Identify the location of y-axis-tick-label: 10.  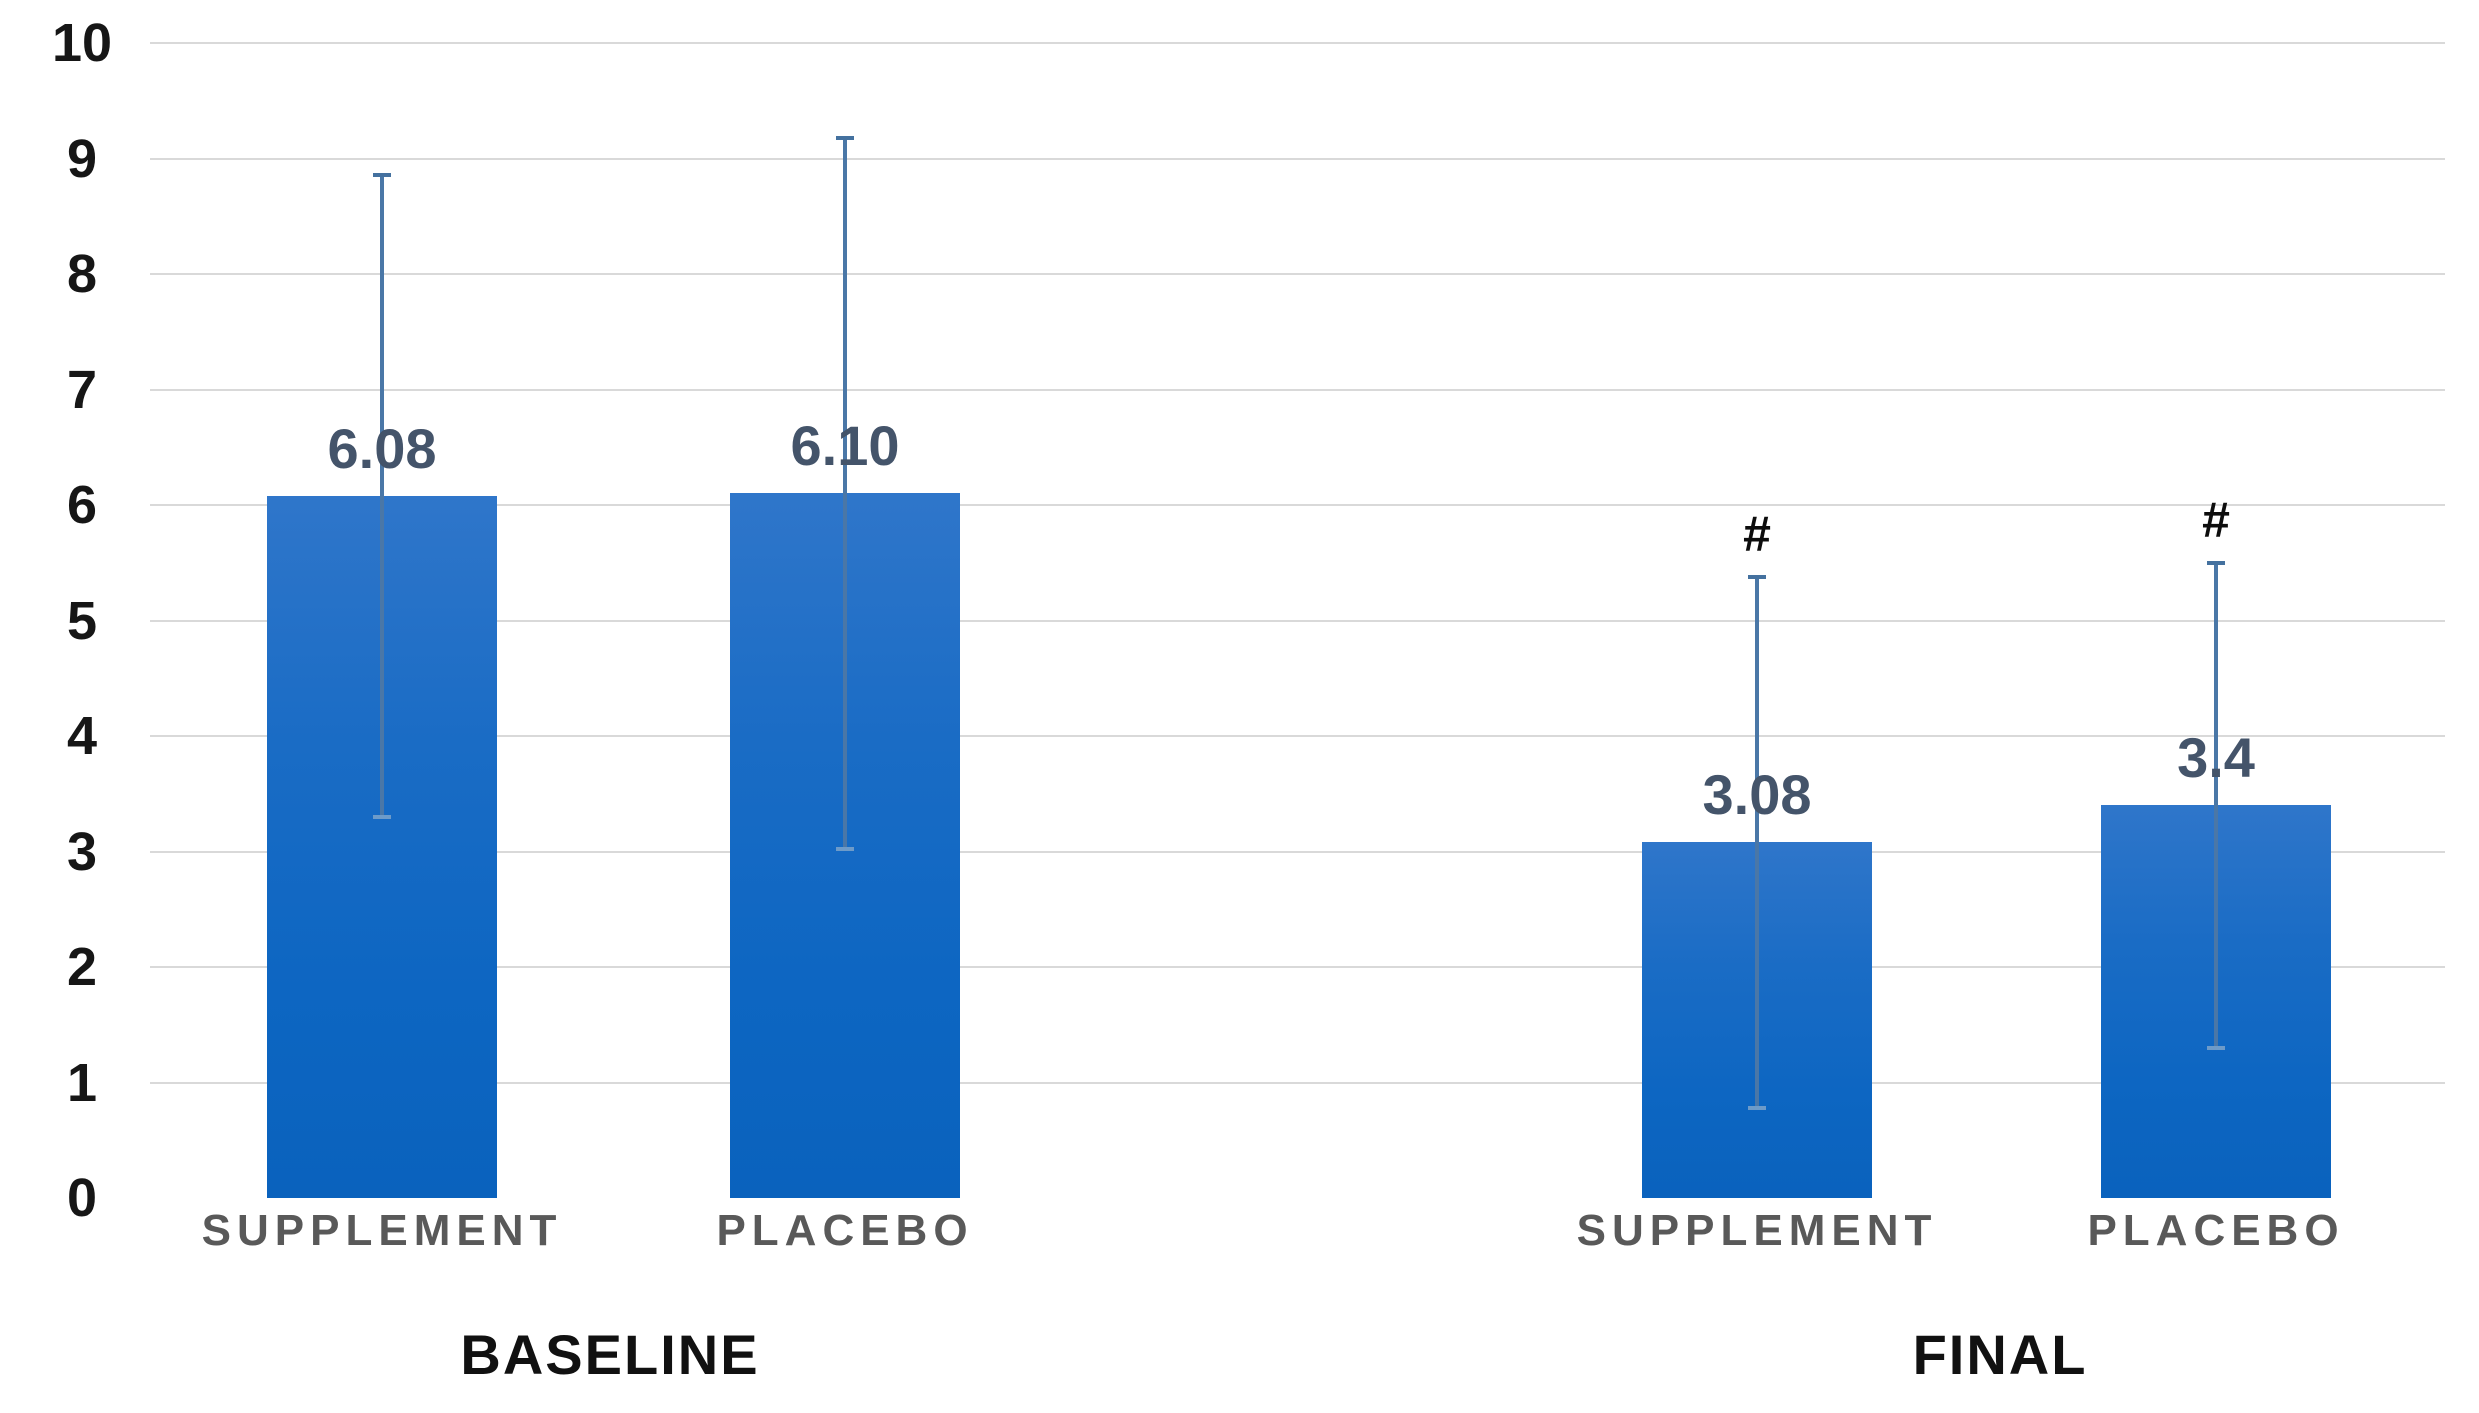
(82, 43).